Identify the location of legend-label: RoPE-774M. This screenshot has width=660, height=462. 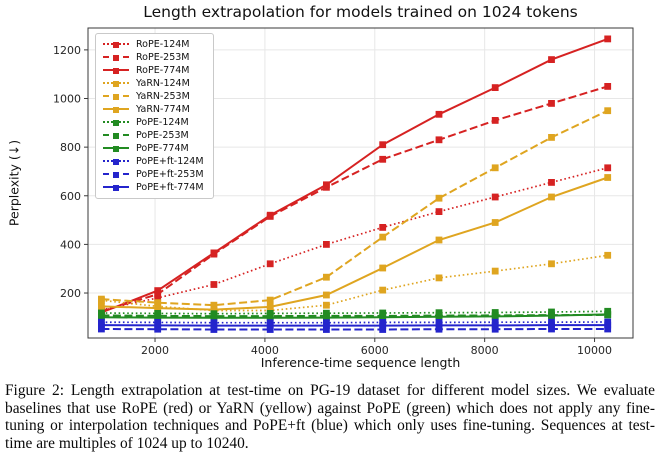
(163, 70).